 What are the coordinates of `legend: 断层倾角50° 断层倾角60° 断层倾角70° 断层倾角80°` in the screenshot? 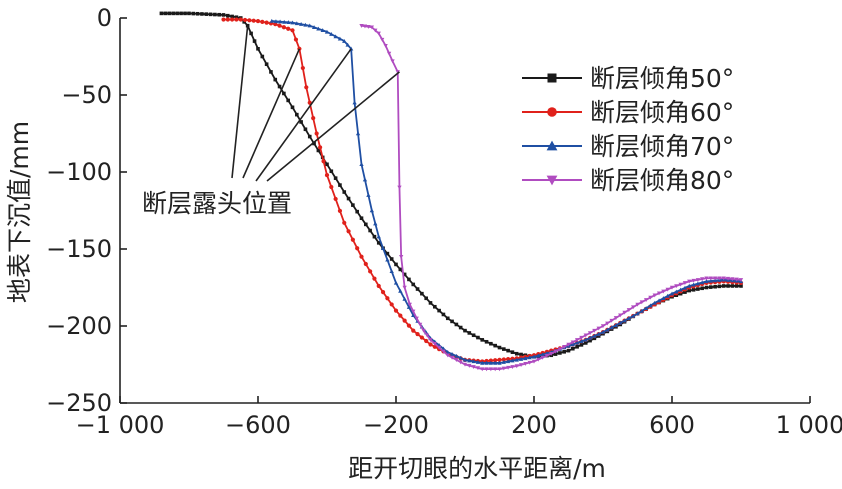 It's located at (628, 129).